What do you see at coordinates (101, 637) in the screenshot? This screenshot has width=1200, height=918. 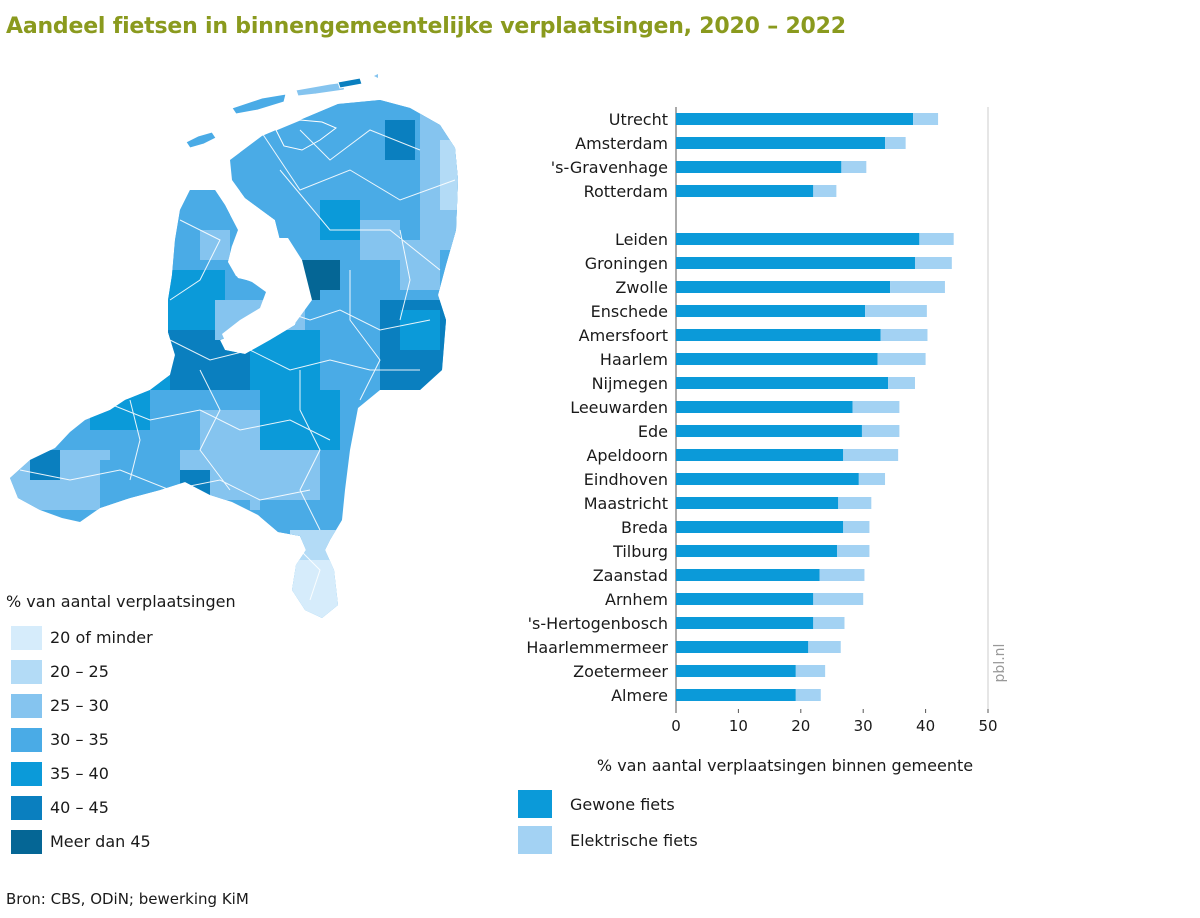 I see `map-legend-label: 20 of minder` at bounding box center [101, 637].